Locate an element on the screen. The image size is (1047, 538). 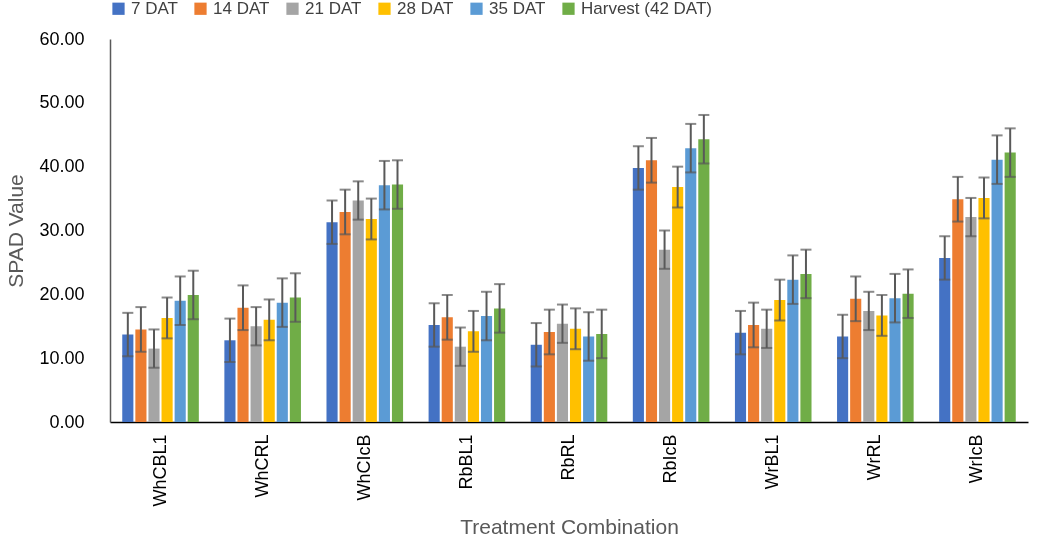
x-tick-label: WhCBL1 is located at coordinates (159, 470).